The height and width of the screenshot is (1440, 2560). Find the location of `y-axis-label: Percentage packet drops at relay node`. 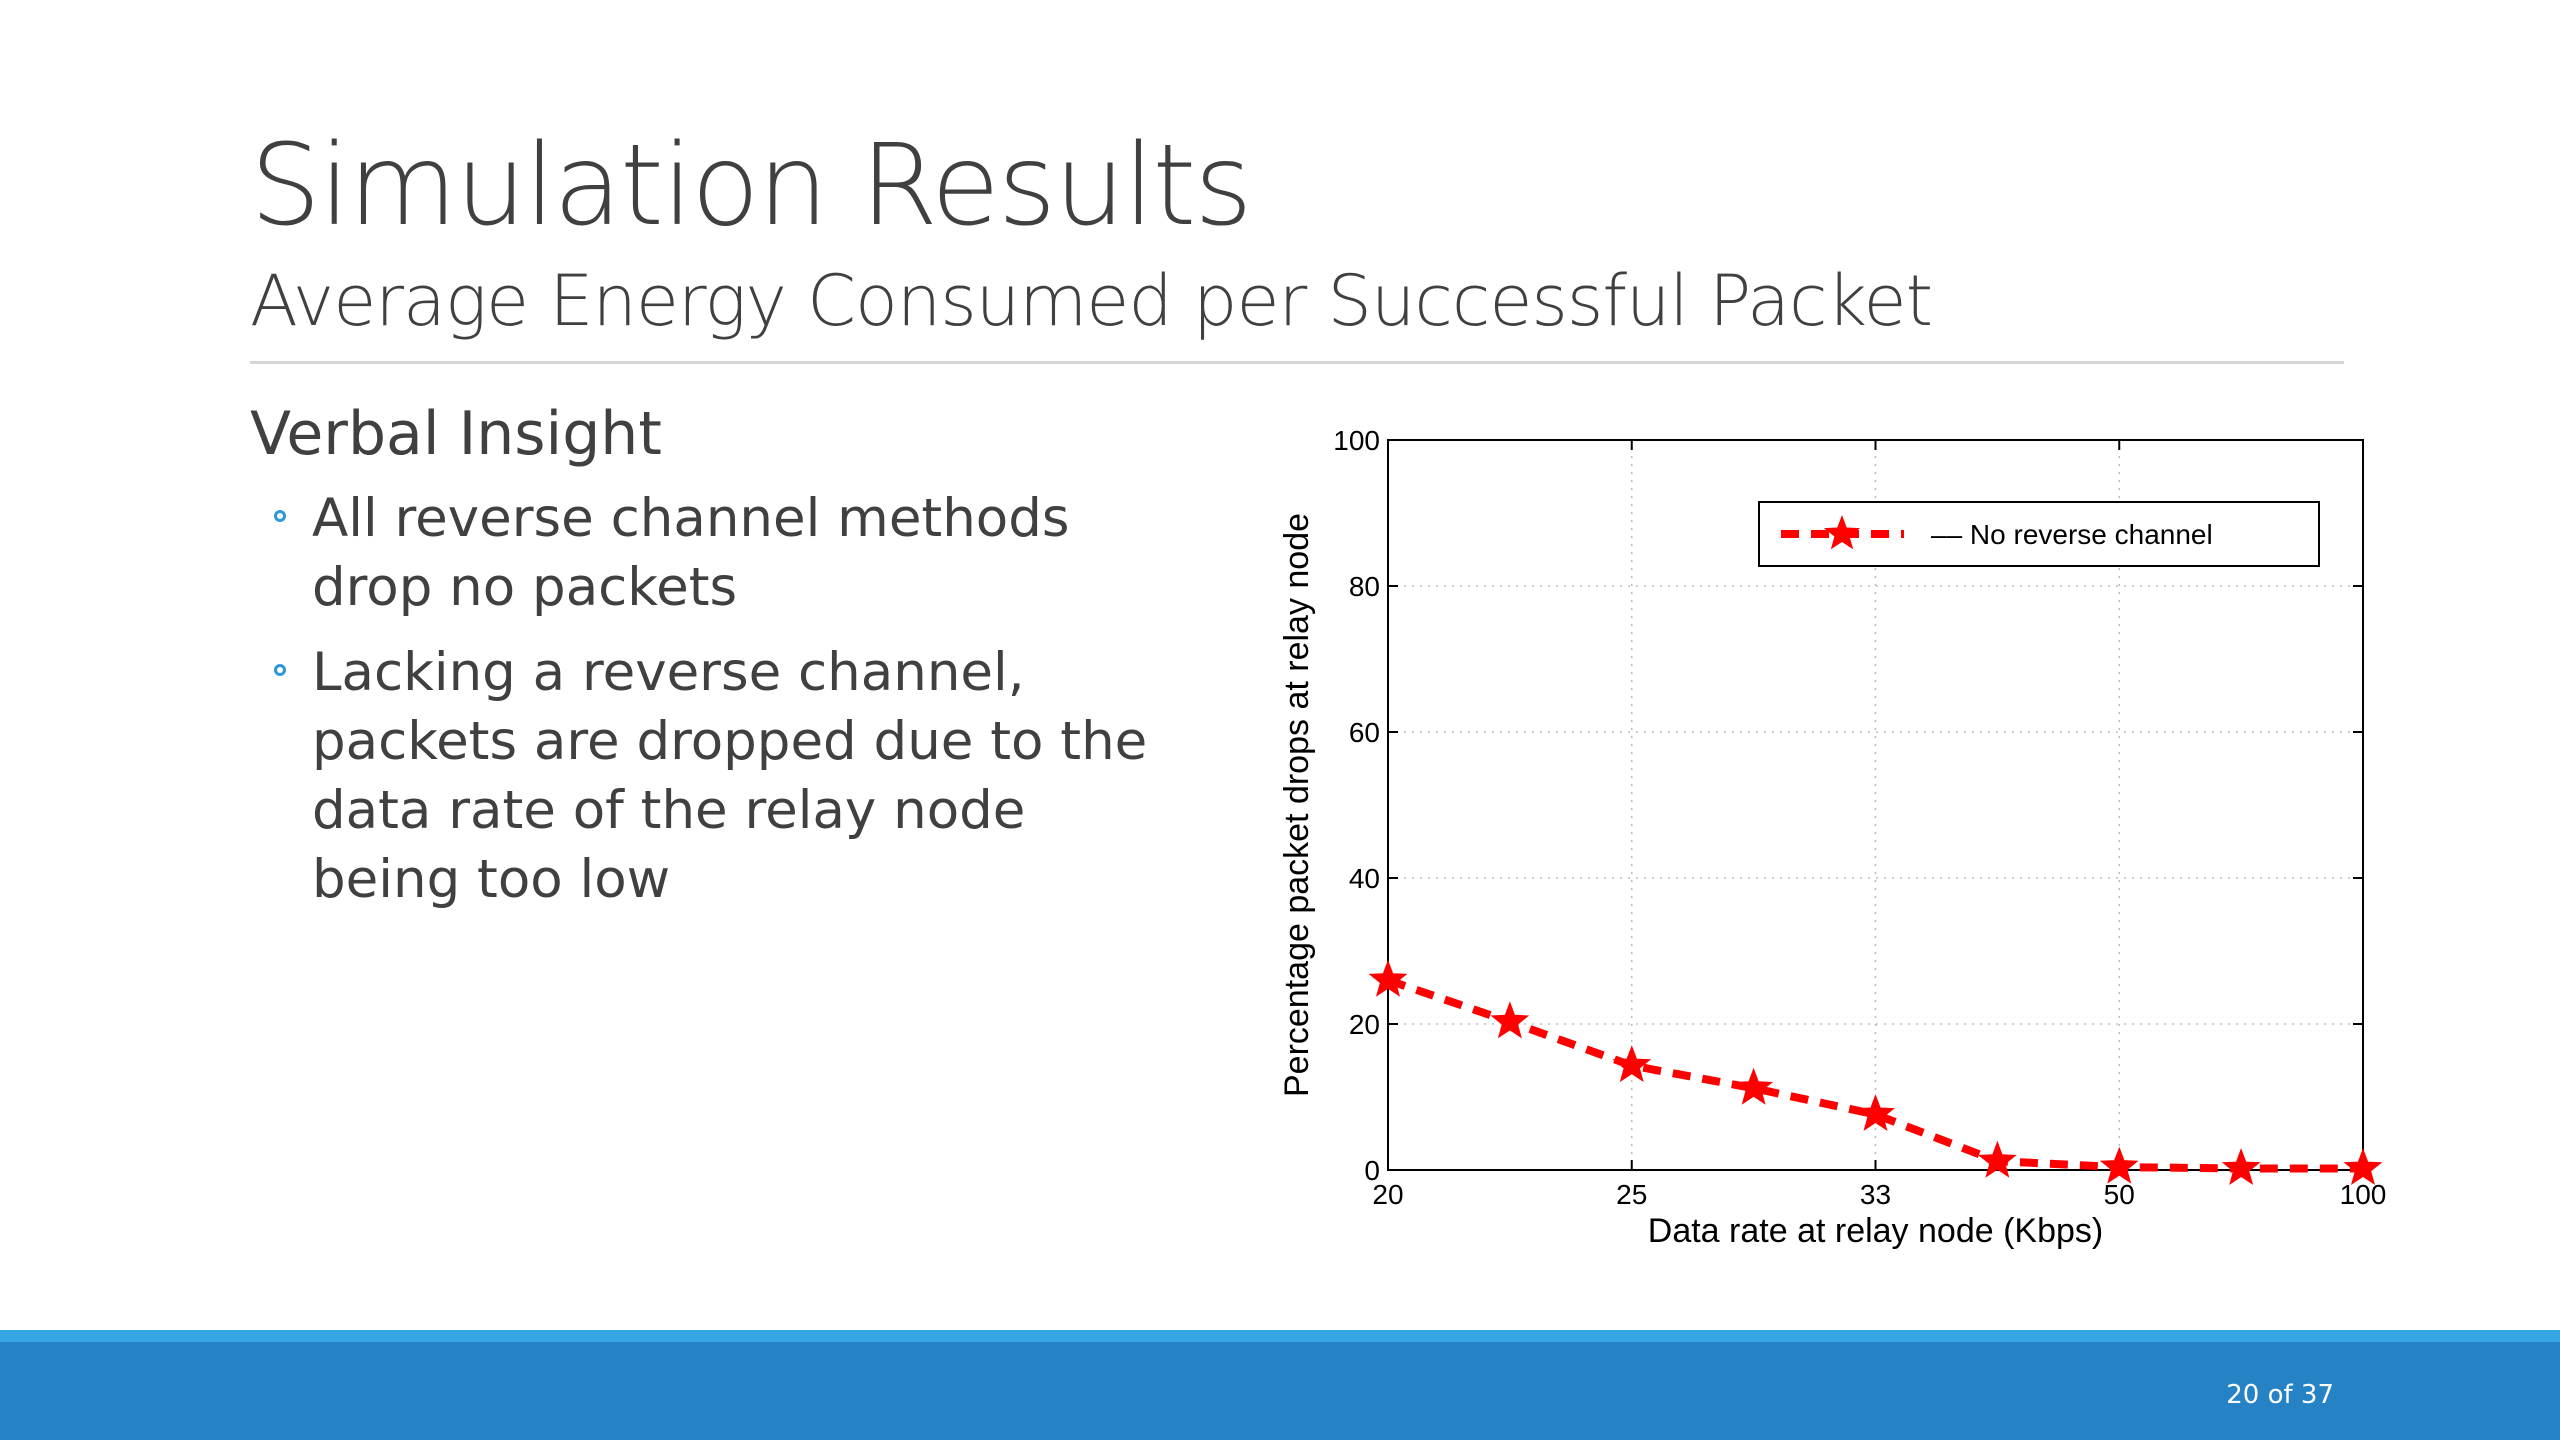

y-axis-label: Percentage packet drops at relay node is located at coordinates (1297, 805).